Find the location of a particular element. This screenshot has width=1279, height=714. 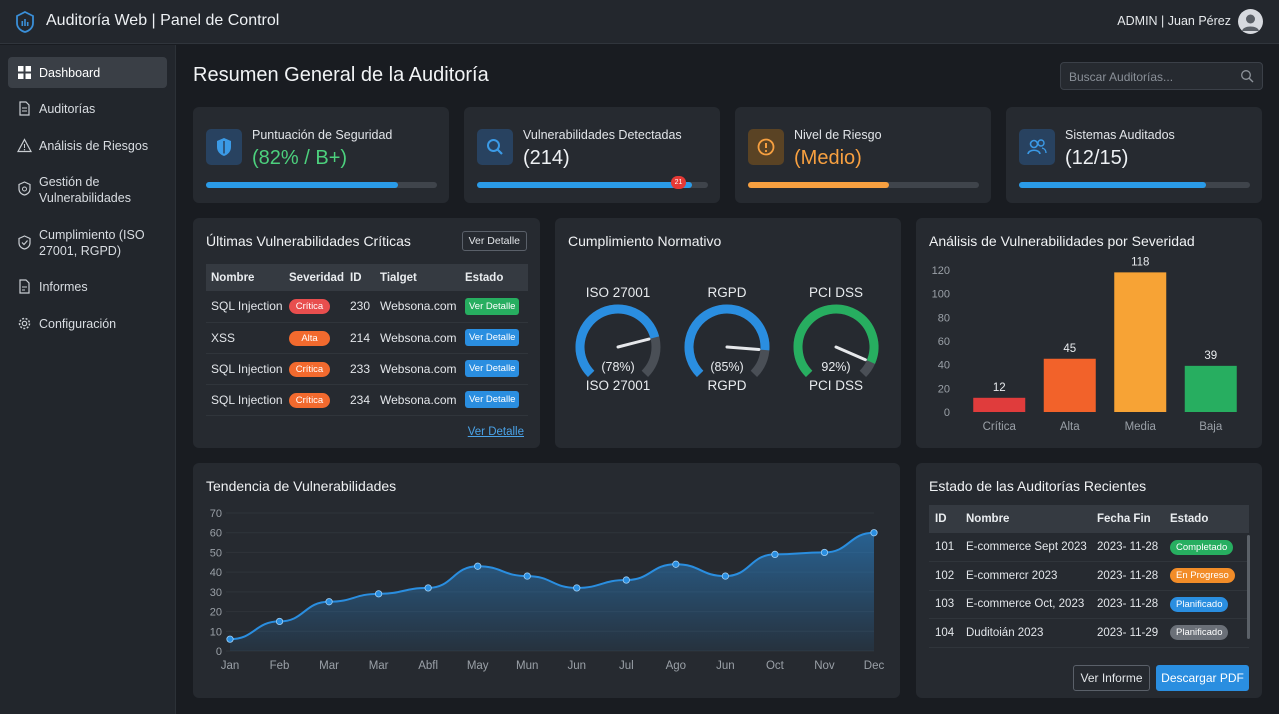

view-detail-button: Ver Detalle is located at coordinates (494, 241).